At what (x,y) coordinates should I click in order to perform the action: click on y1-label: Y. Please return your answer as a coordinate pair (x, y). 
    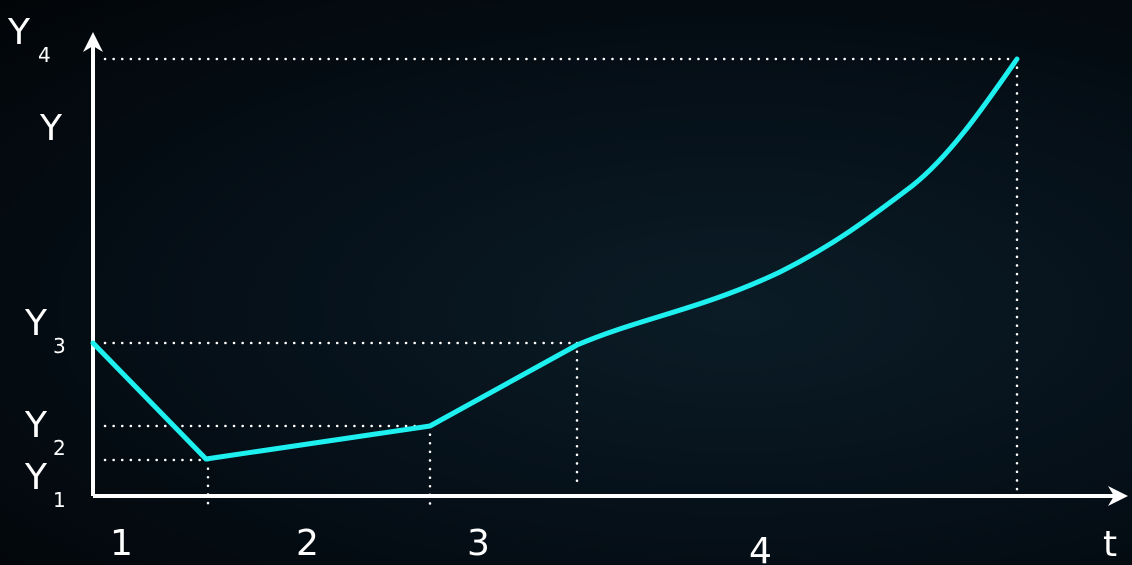
    Looking at the image, I should click on (36, 477).